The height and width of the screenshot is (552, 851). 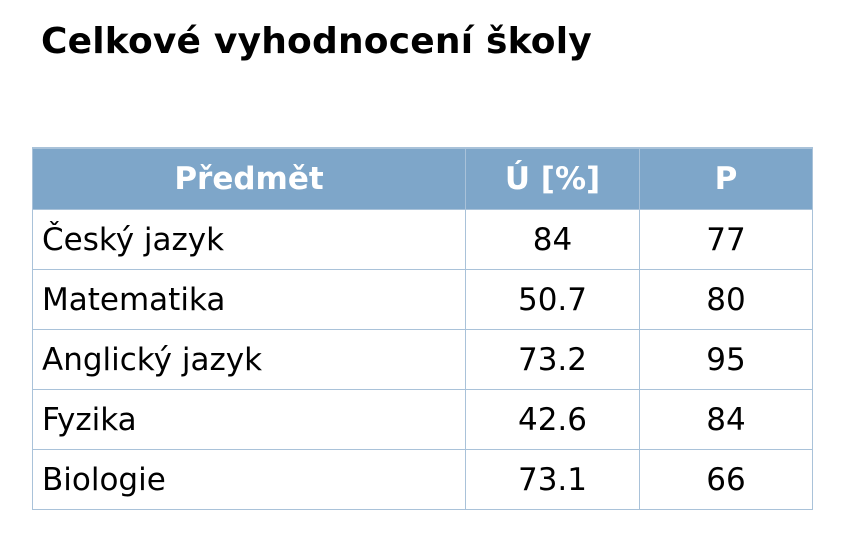 I want to click on subject-cell: Biologie, so click(x=249, y=479).